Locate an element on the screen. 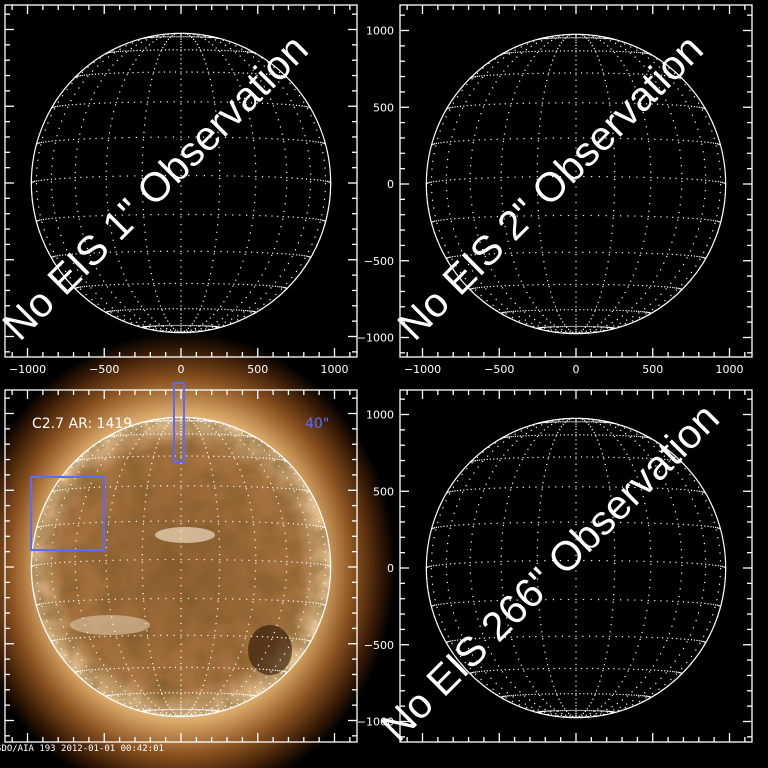  eis-raster-fov-box is located at coordinates (67, 513).